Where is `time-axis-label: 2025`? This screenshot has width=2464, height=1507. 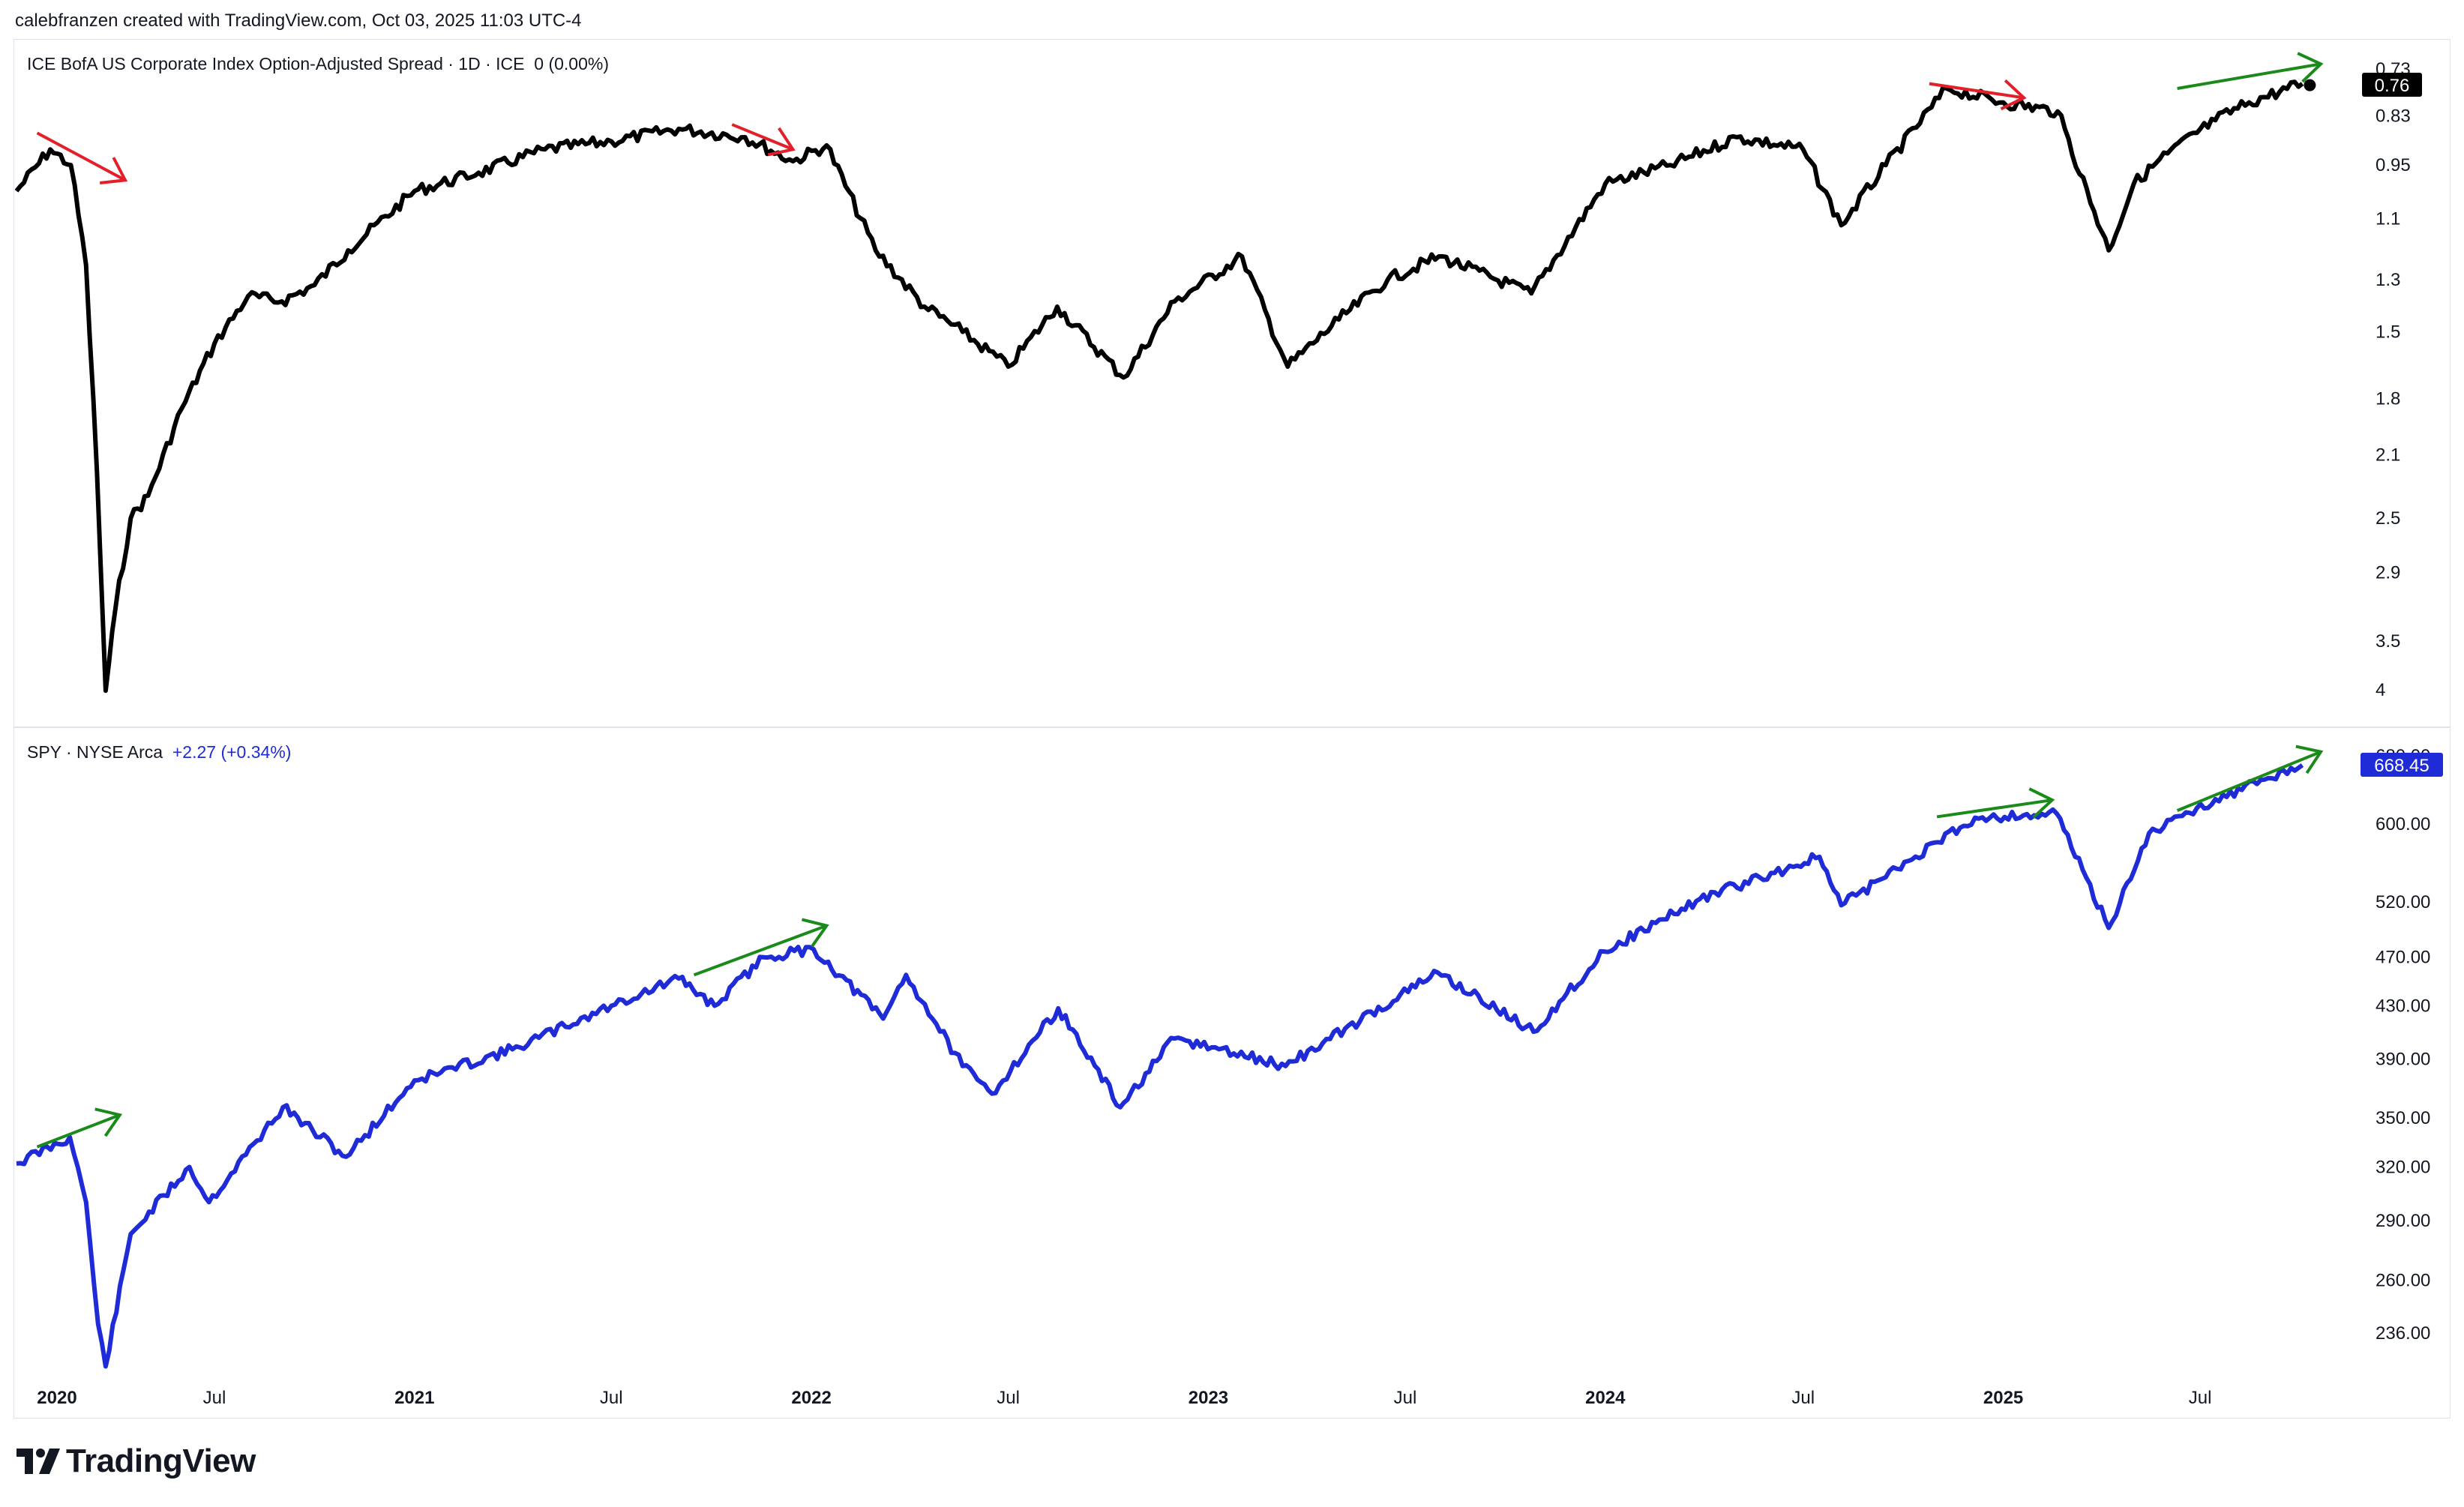
time-axis-label: 2025 is located at coordinates (2003, 1398).